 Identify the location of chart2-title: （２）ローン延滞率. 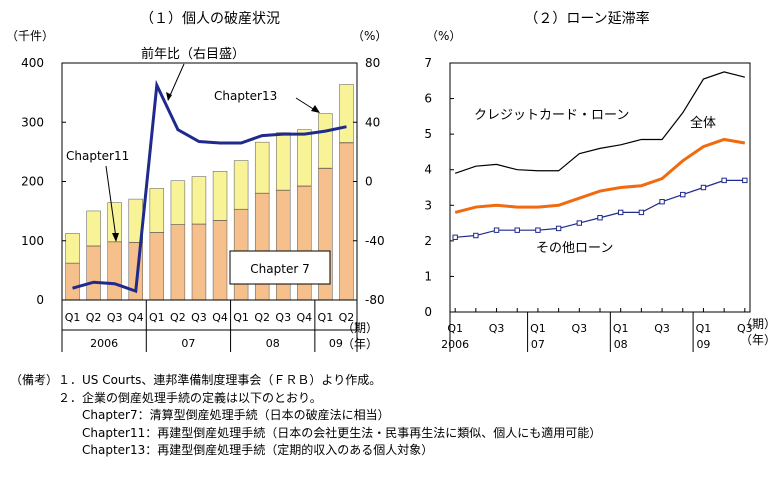
(586, 18).